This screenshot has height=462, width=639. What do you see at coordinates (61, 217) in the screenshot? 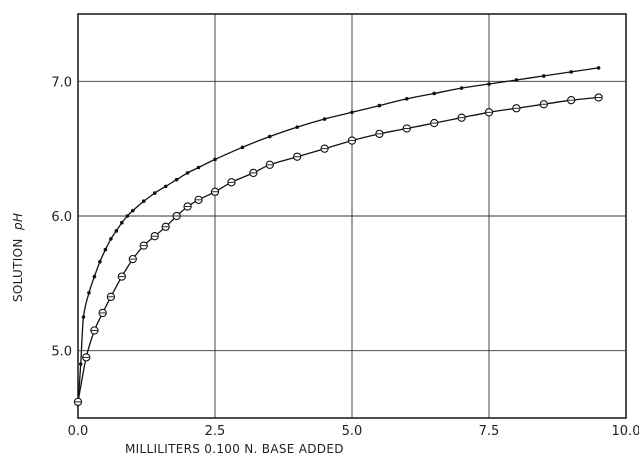
I see `y-tick-label: 6.0` at bounding box center [61, 217].